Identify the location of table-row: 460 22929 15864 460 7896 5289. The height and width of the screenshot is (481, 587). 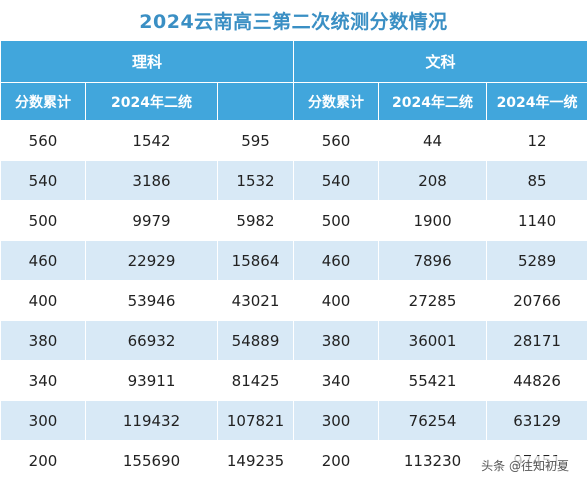
(293, 260).